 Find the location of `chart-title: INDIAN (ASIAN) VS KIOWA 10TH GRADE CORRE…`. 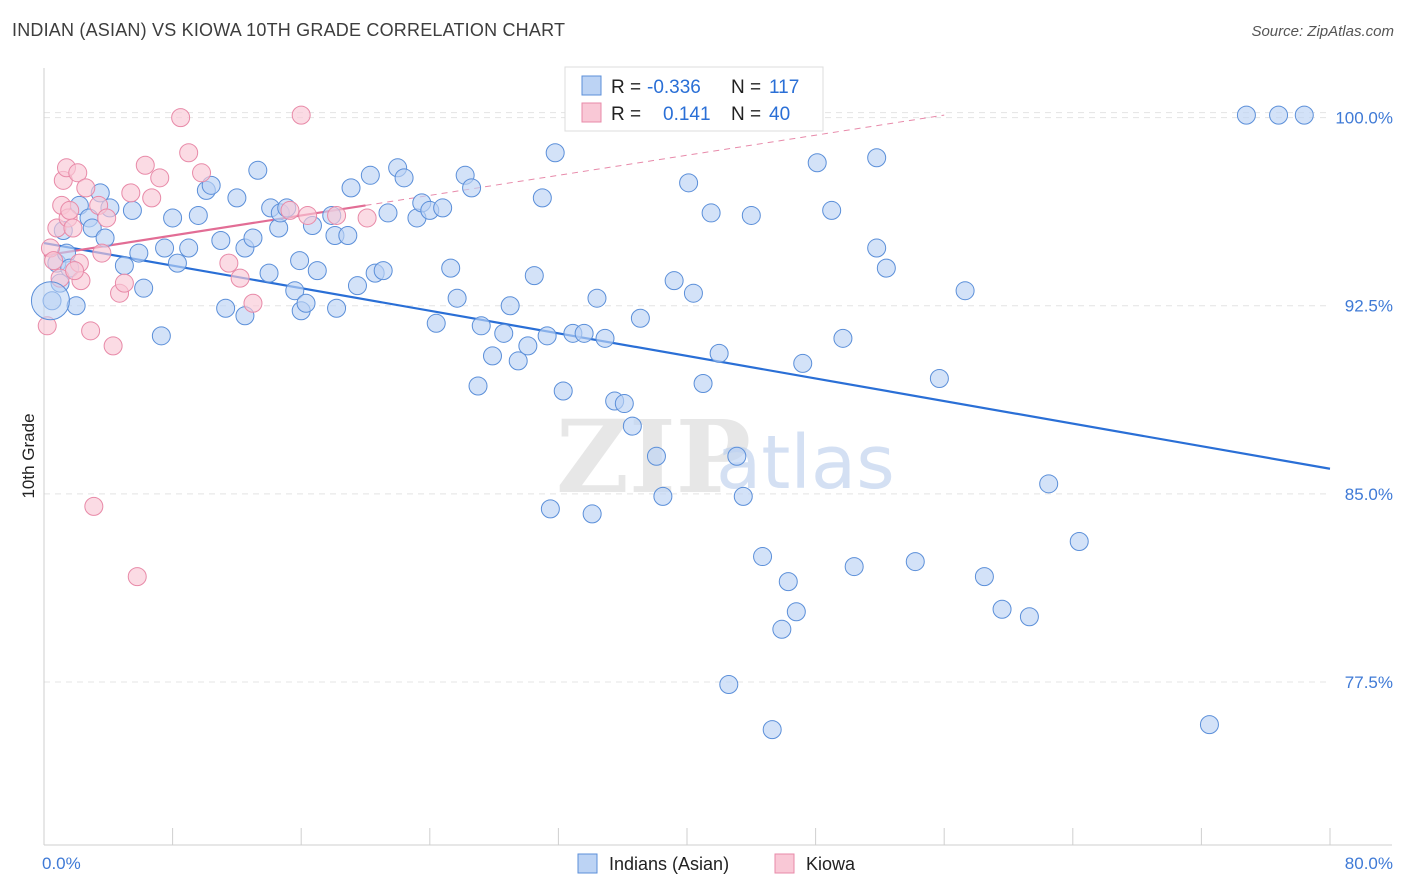

chart-title: INDIAN (ASIAN) VS KIOWA 10TH GRADE CORRE… is located at coordinates (289, 30).